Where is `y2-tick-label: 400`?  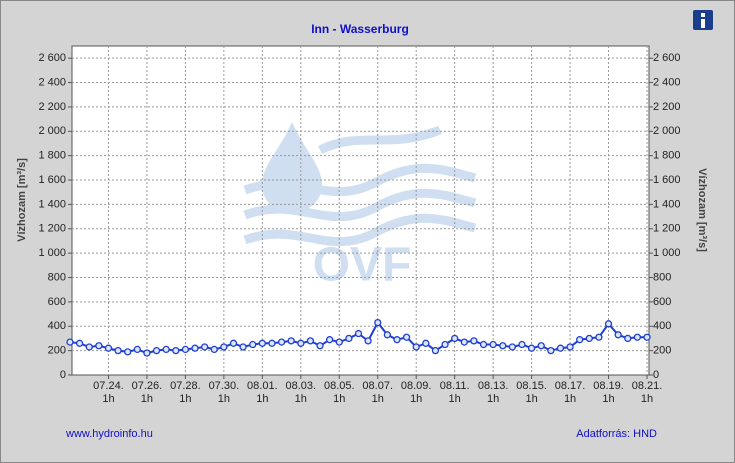
y2-tick-label: 400 is located at coordinates (662, 326).